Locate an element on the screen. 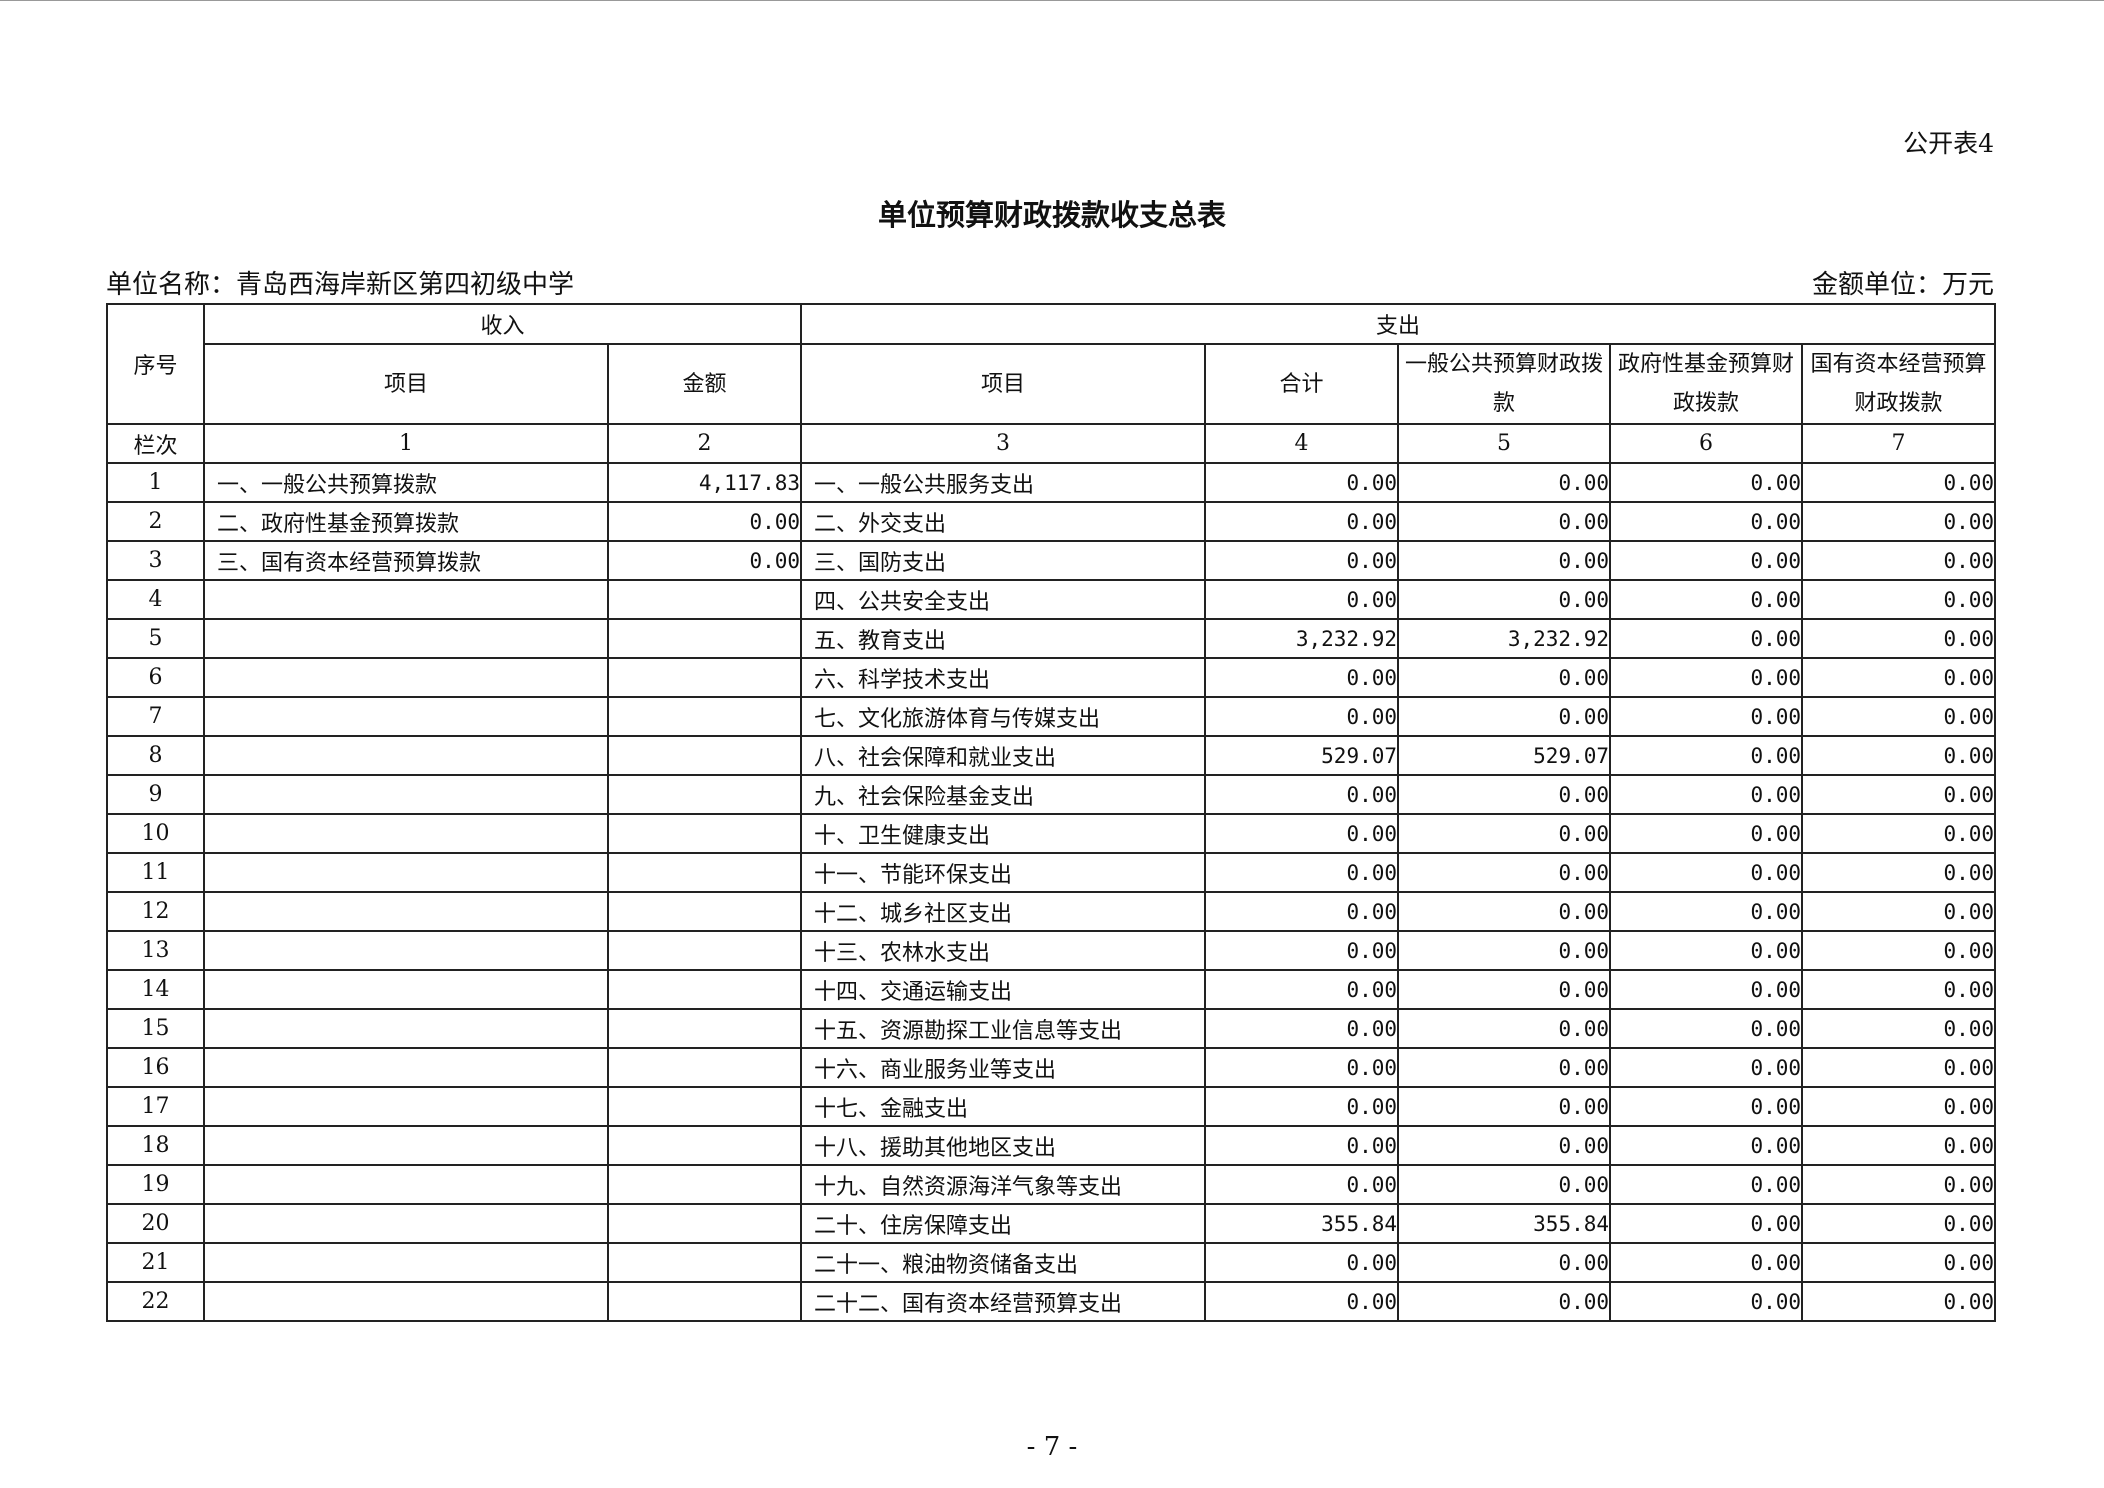  table-row: 13 十三、农林水支出 0.00 0.00 0.00 0.00 is located at coordinates (1051, 950).